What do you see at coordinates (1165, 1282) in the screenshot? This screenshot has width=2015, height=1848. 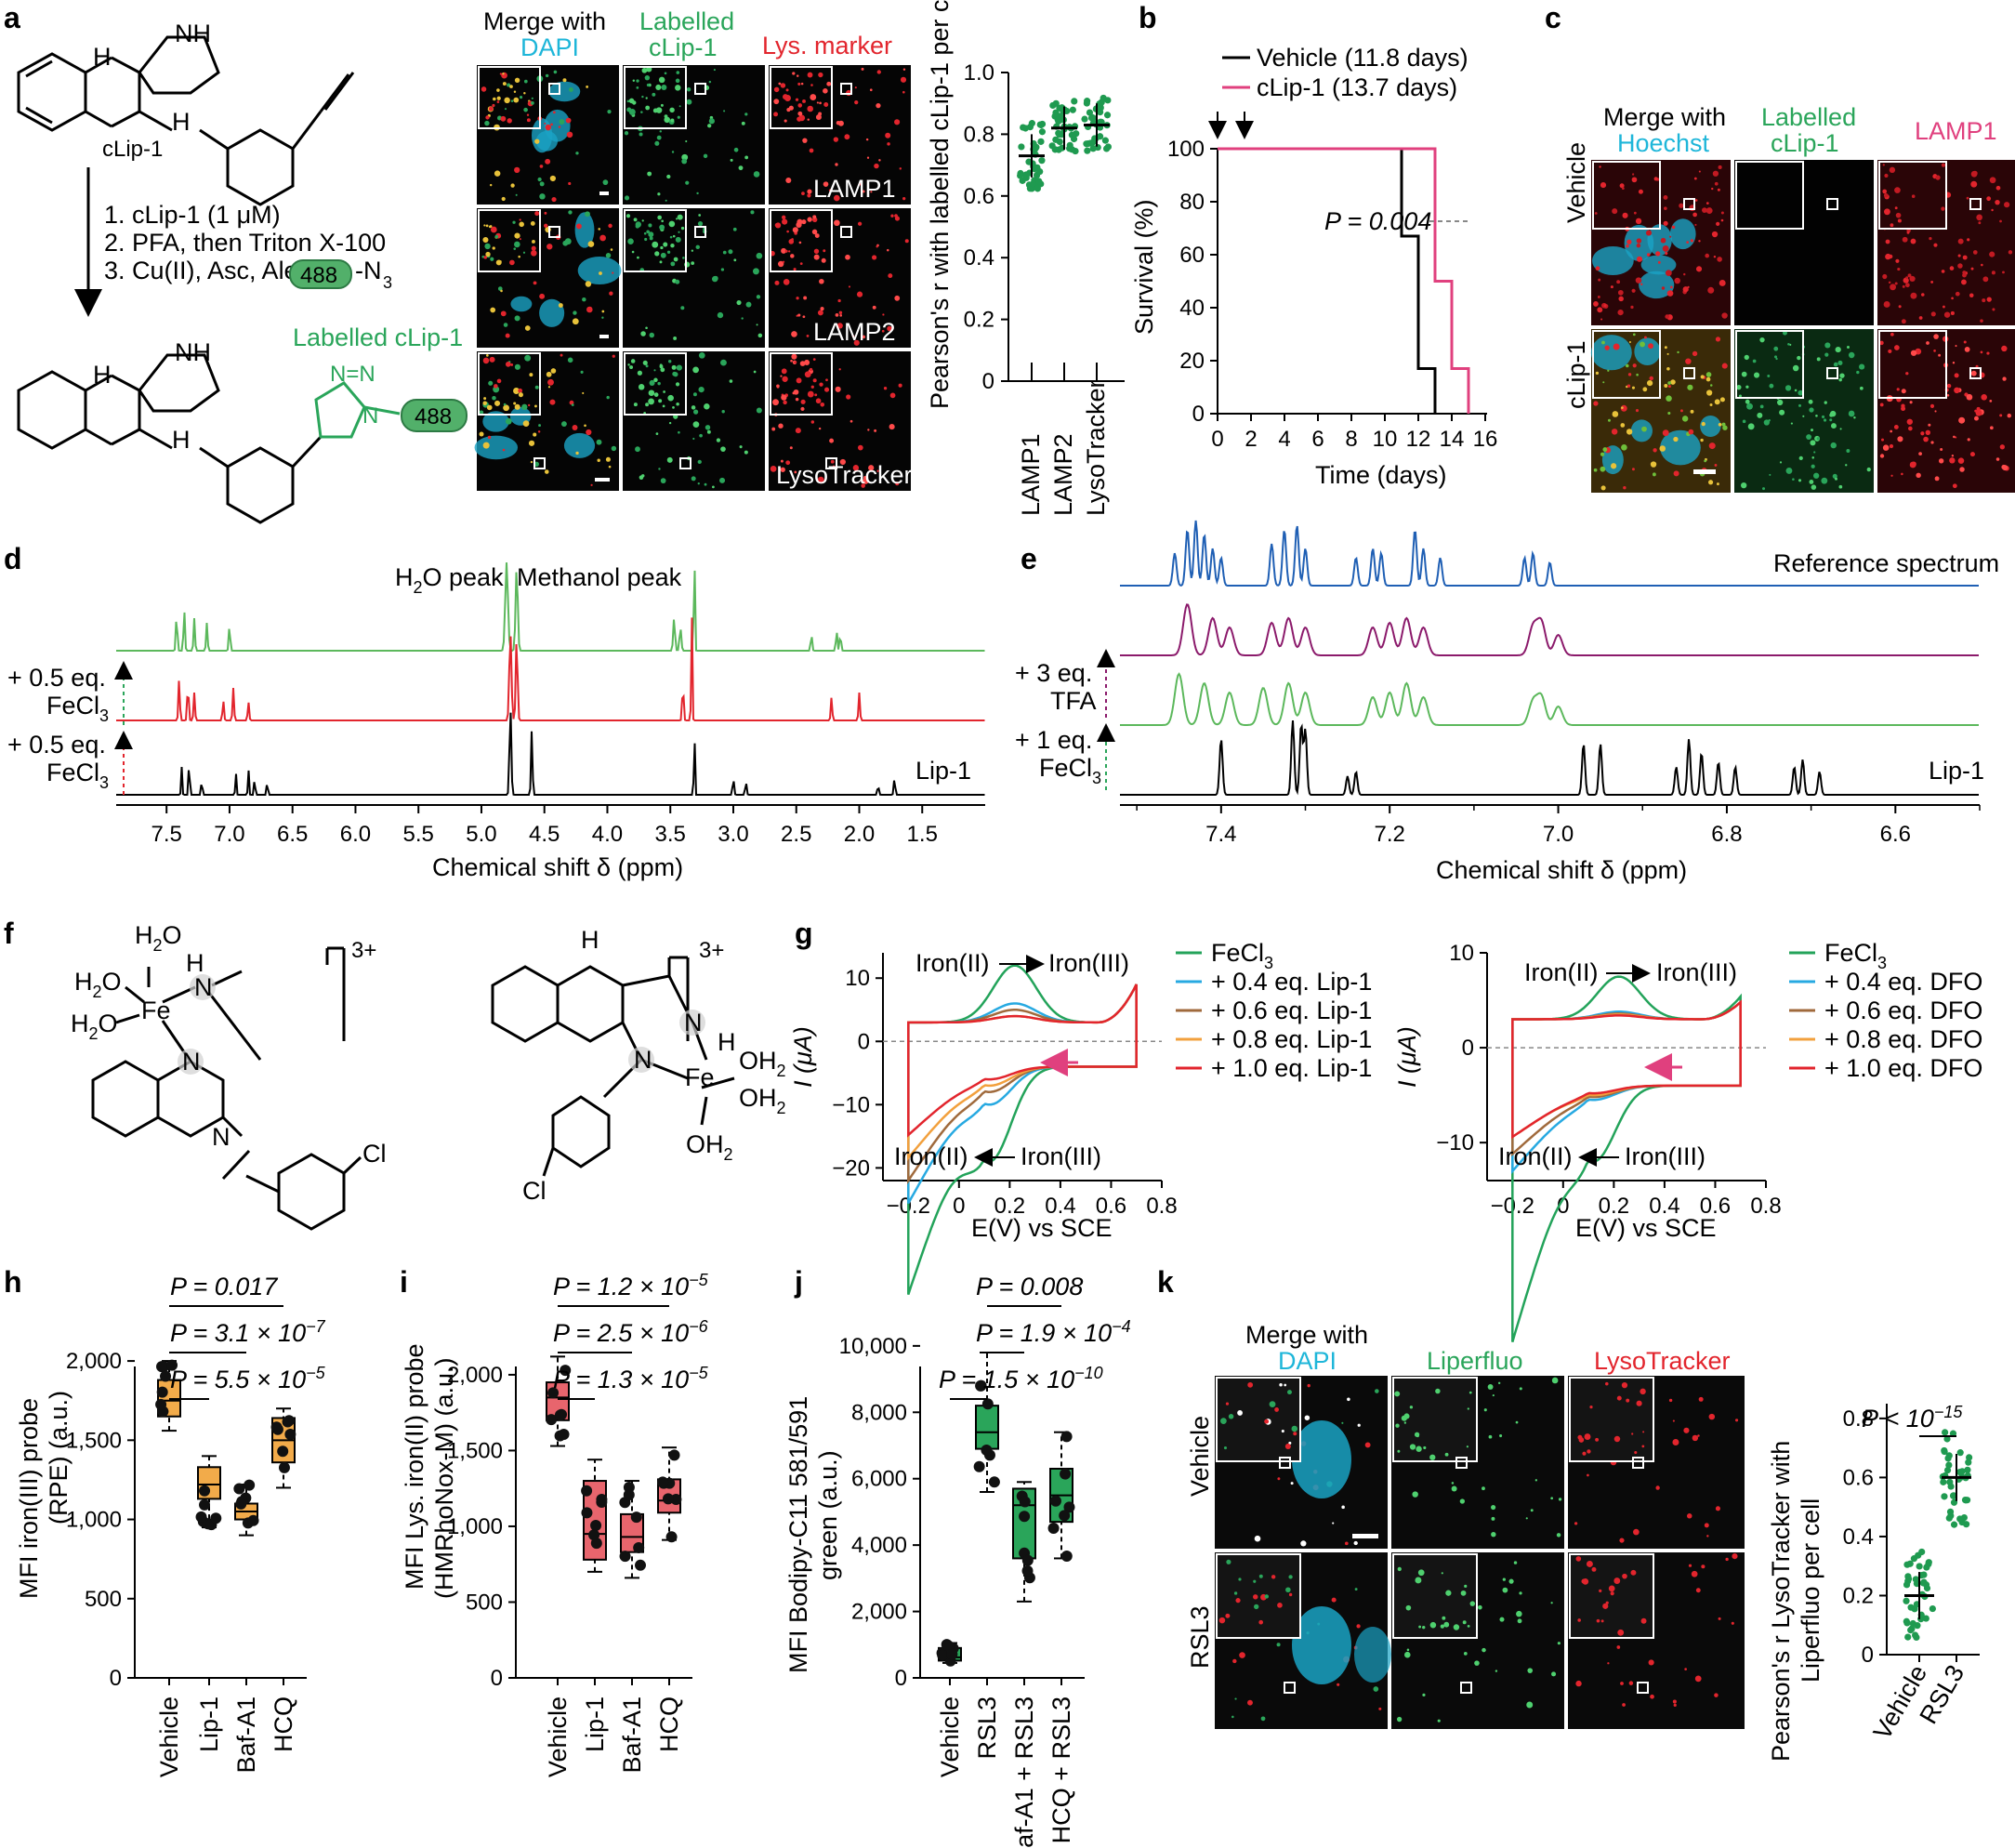 I see `panel-k-letter: k` at bounding box center [1165, 1282].